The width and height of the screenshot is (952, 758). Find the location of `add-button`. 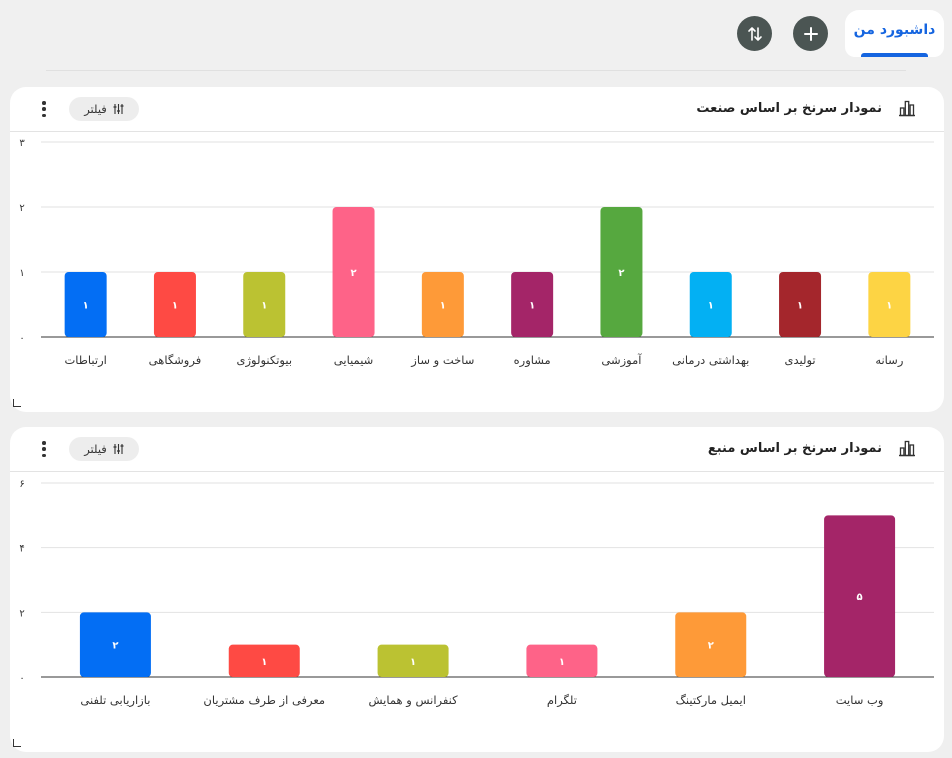

add-button is located at coordinates (810, 33).